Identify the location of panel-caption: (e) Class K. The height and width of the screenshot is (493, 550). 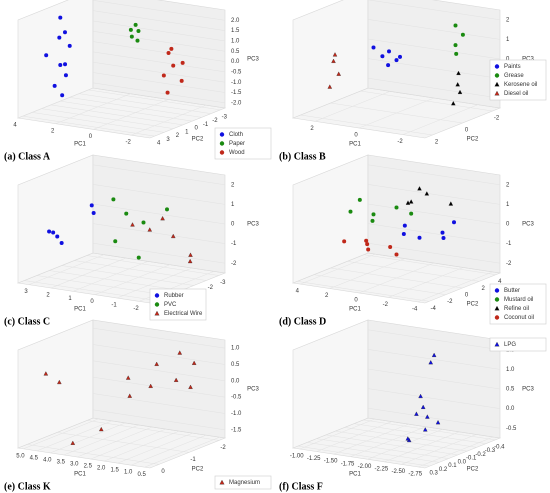
(27, 486).